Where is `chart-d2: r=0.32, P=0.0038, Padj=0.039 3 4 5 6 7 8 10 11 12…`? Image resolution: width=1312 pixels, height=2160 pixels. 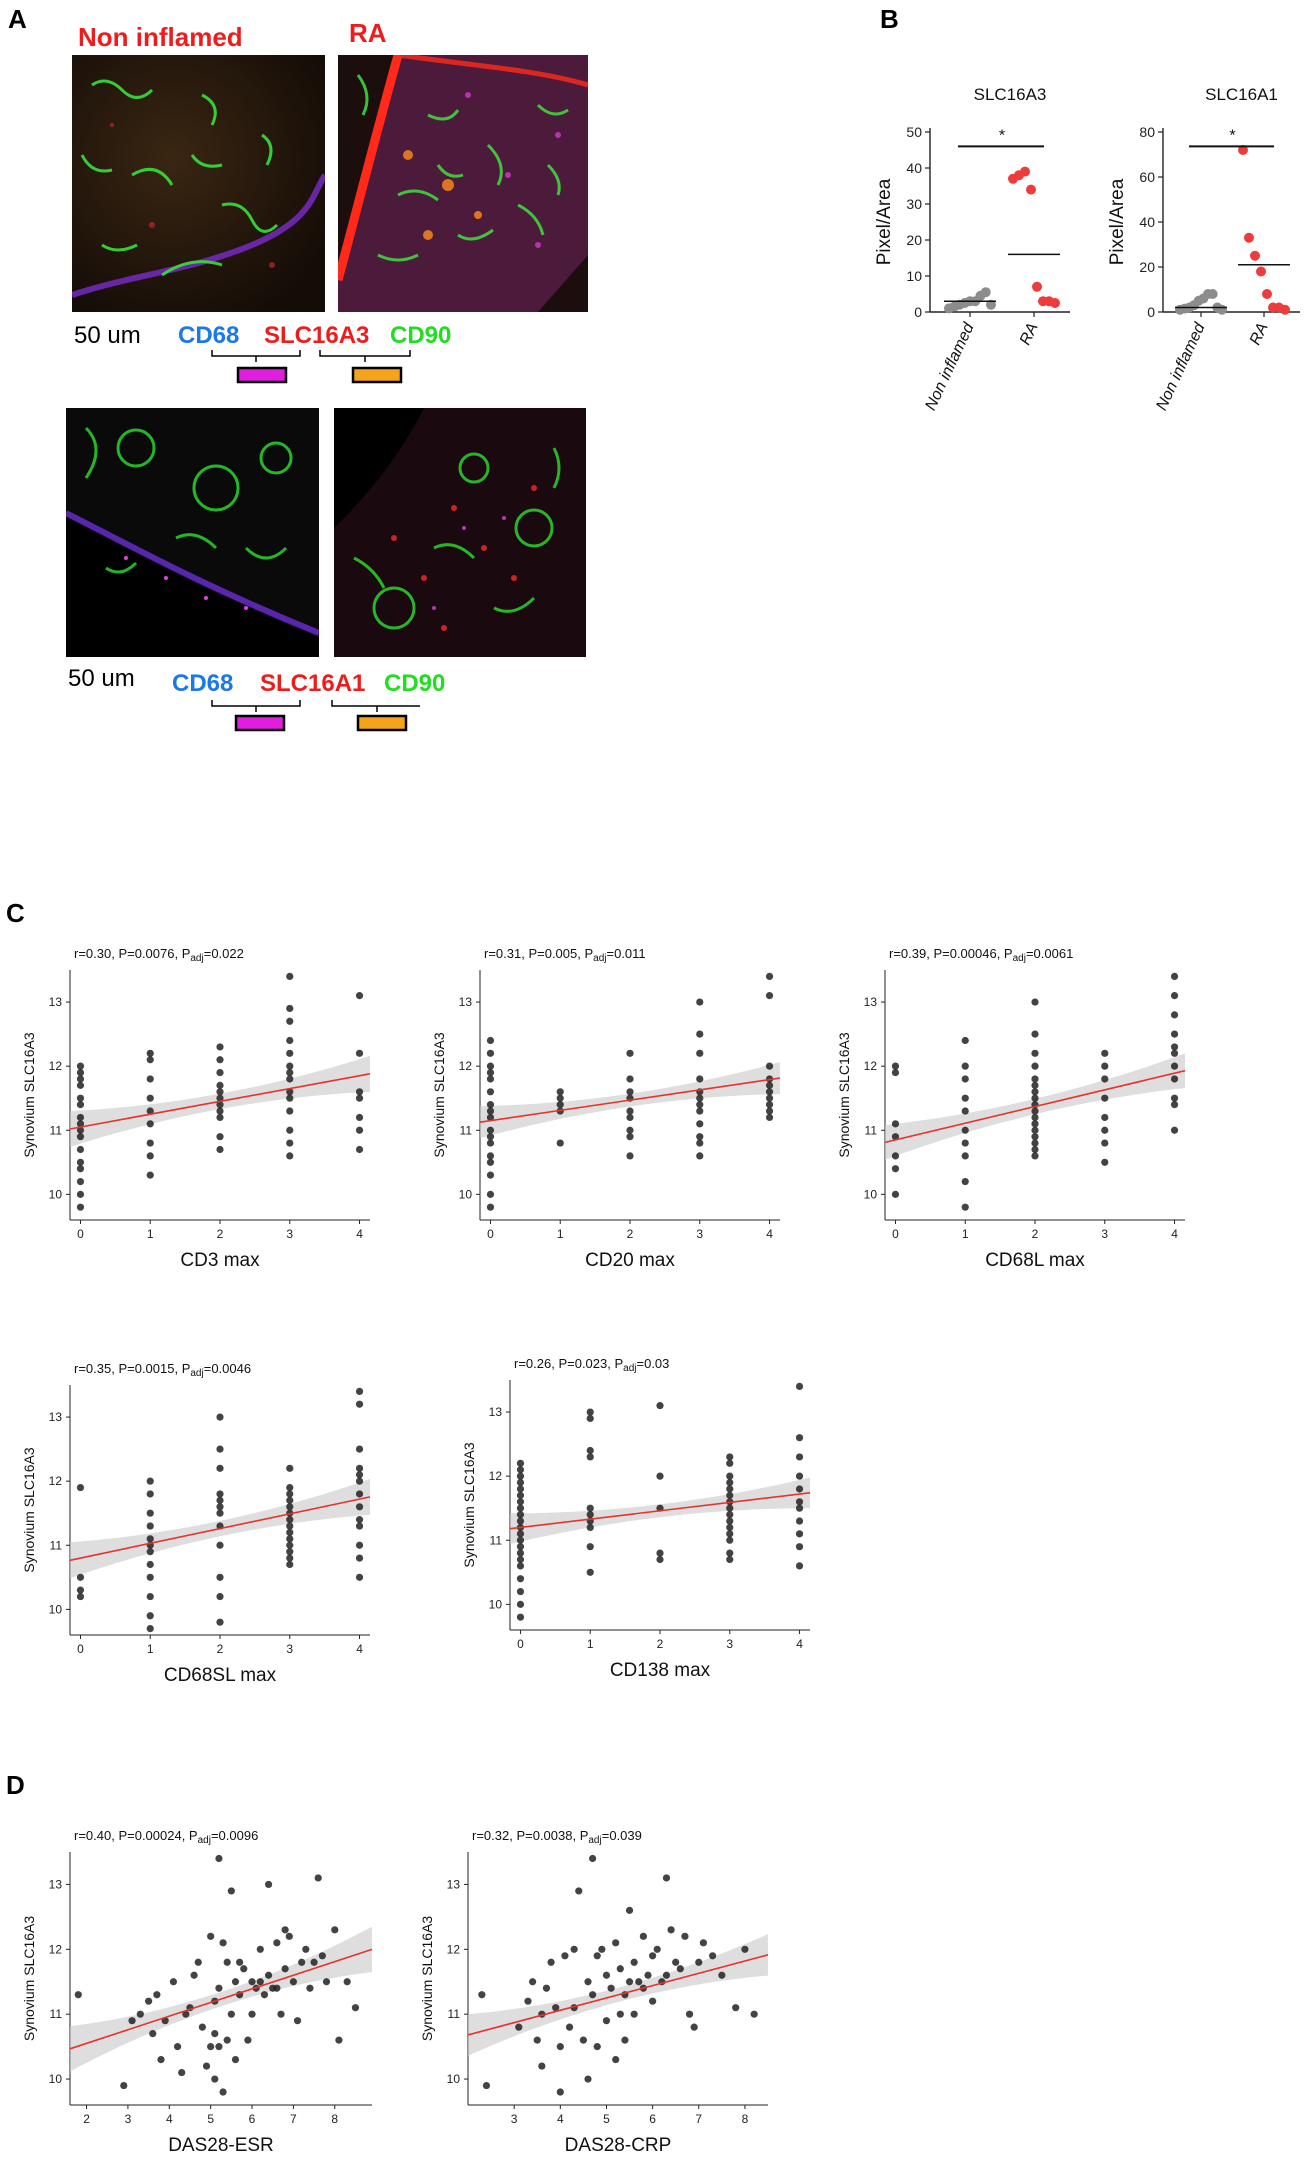 chart-d2: r=0.32, P=0.0038, Padj=0.039 3 4 5 6 7 8 10 11 12… is located at coordinates (594, 1992).